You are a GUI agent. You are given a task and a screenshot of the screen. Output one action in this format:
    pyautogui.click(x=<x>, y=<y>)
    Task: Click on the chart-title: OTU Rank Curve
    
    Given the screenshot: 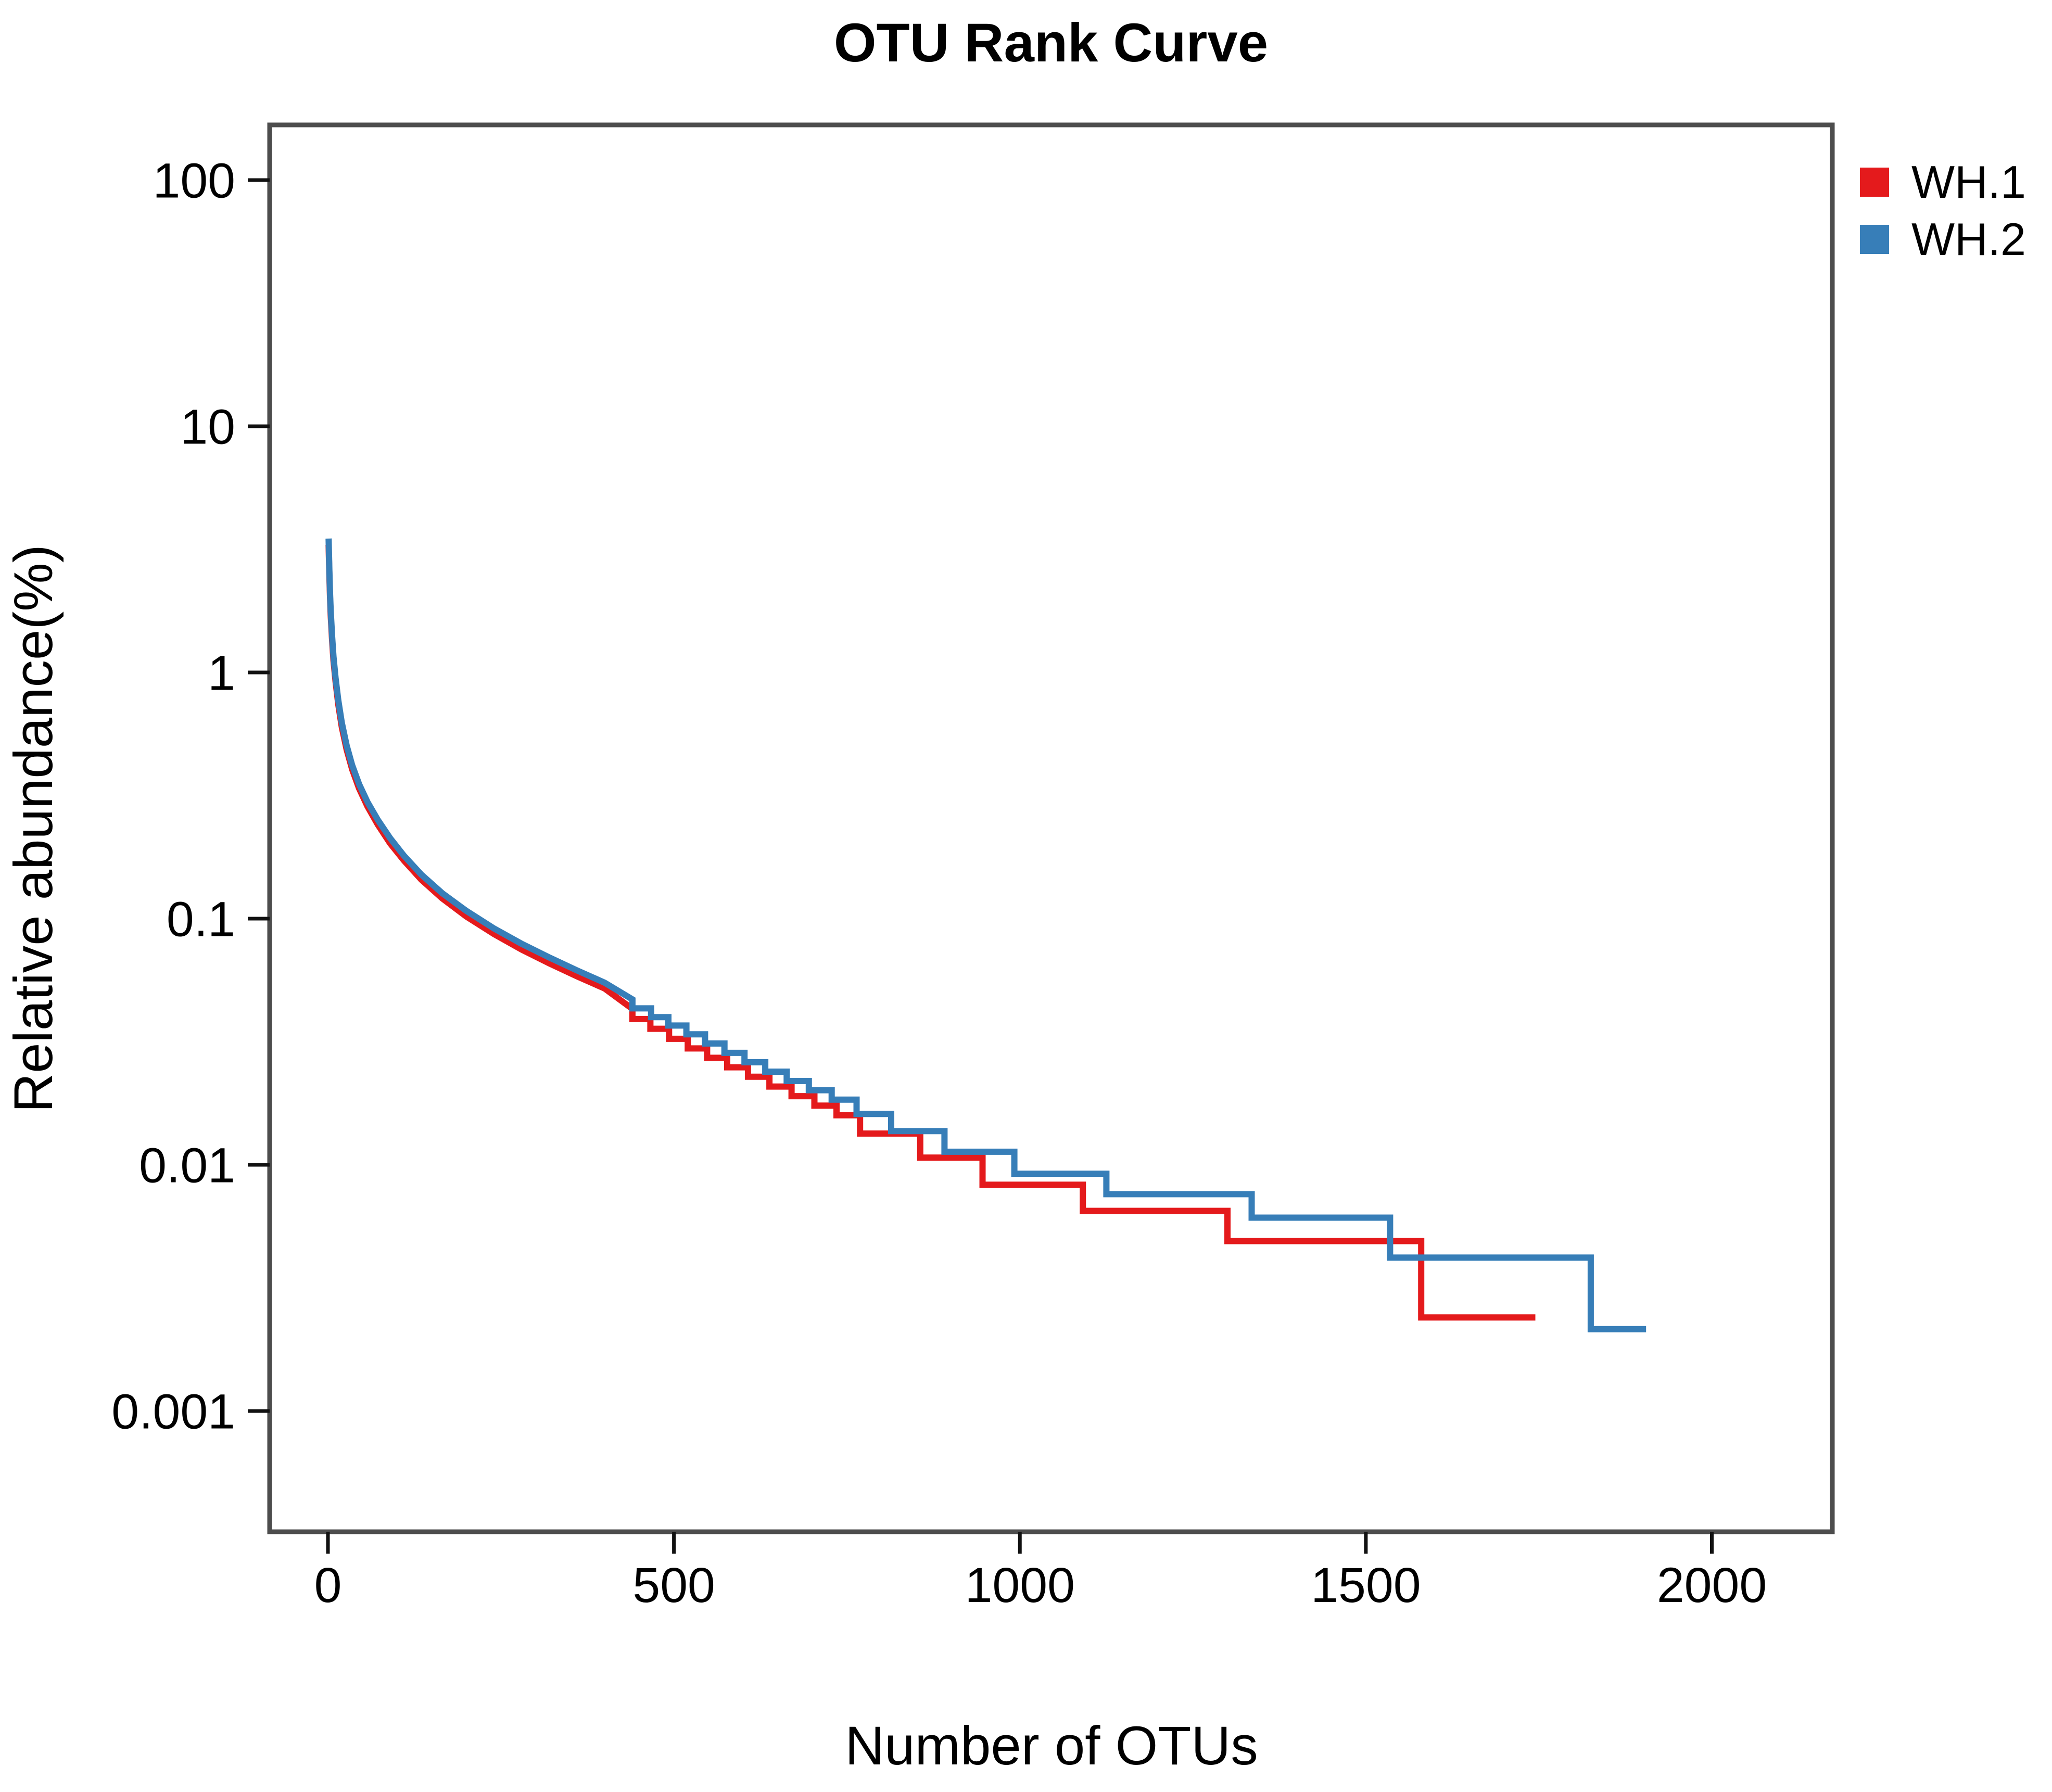 What is the action you would take?
    pyautogui.click(x=1051, y=42)
    